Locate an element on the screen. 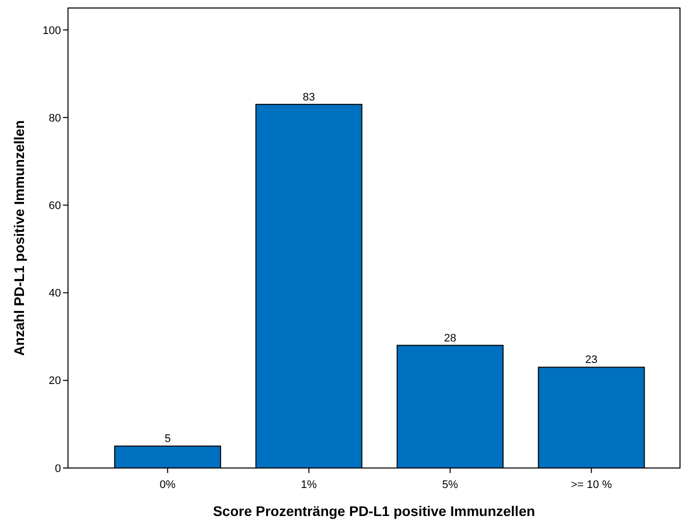 This screenshot has width=682, height=526. y-tick-label: 60 is located at coordinates (54, 206).